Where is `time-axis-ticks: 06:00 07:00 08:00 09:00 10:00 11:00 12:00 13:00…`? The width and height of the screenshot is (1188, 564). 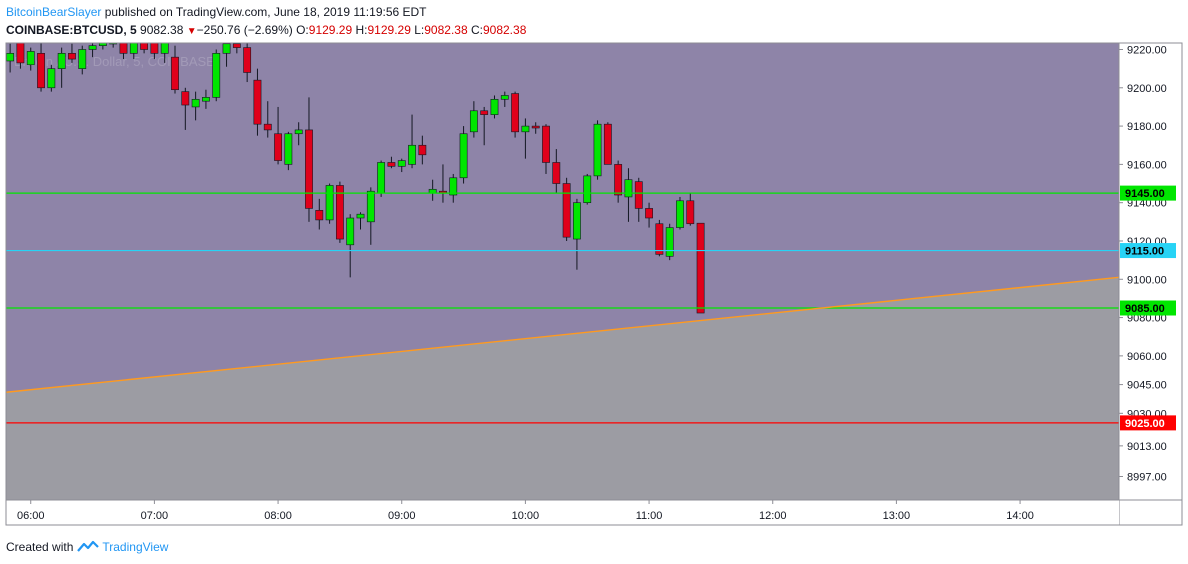
time-axis-ticks: 06:00 07:00 08:00 09:00 10:00 11:00 12:00 13:00… is located at coordinates (525, 511).